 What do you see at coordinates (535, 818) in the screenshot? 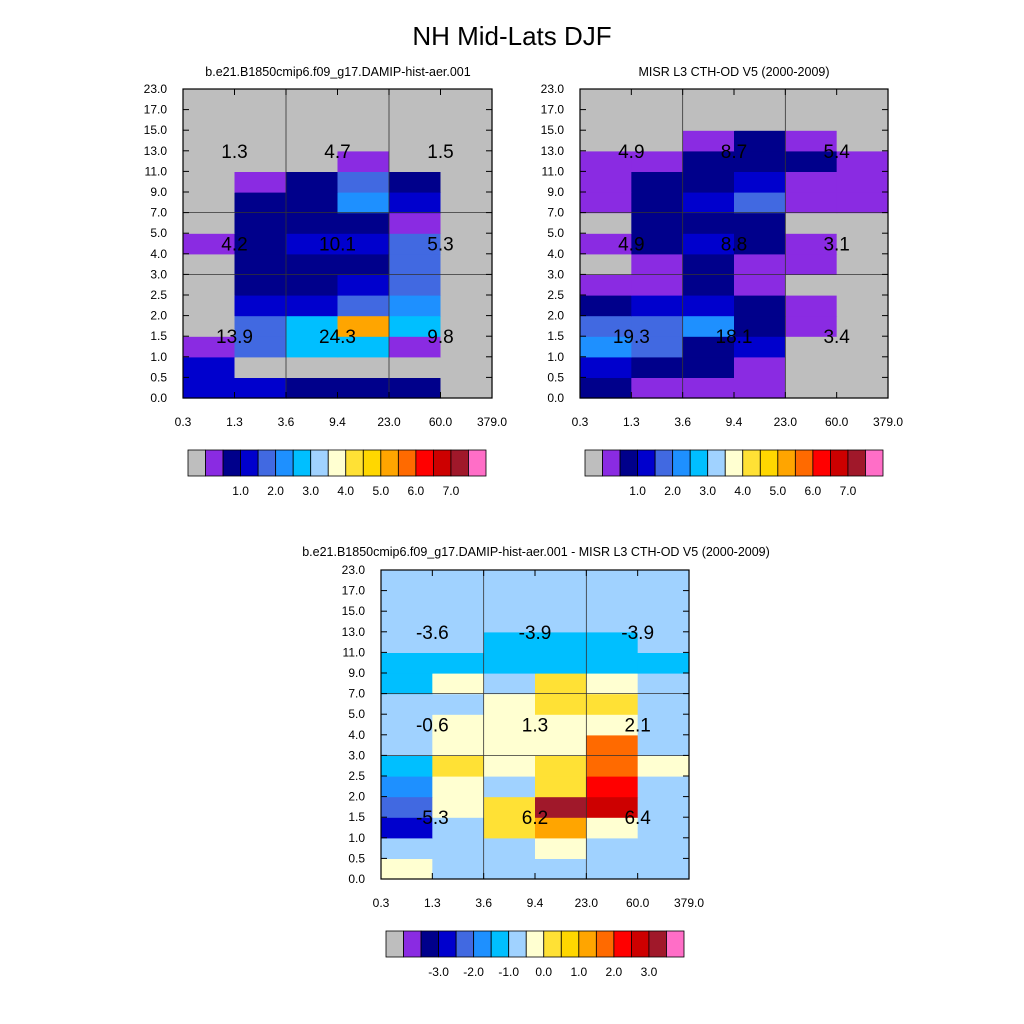
I see `diff-group-sum-label: 6.2` at bounding box center [535, 818].